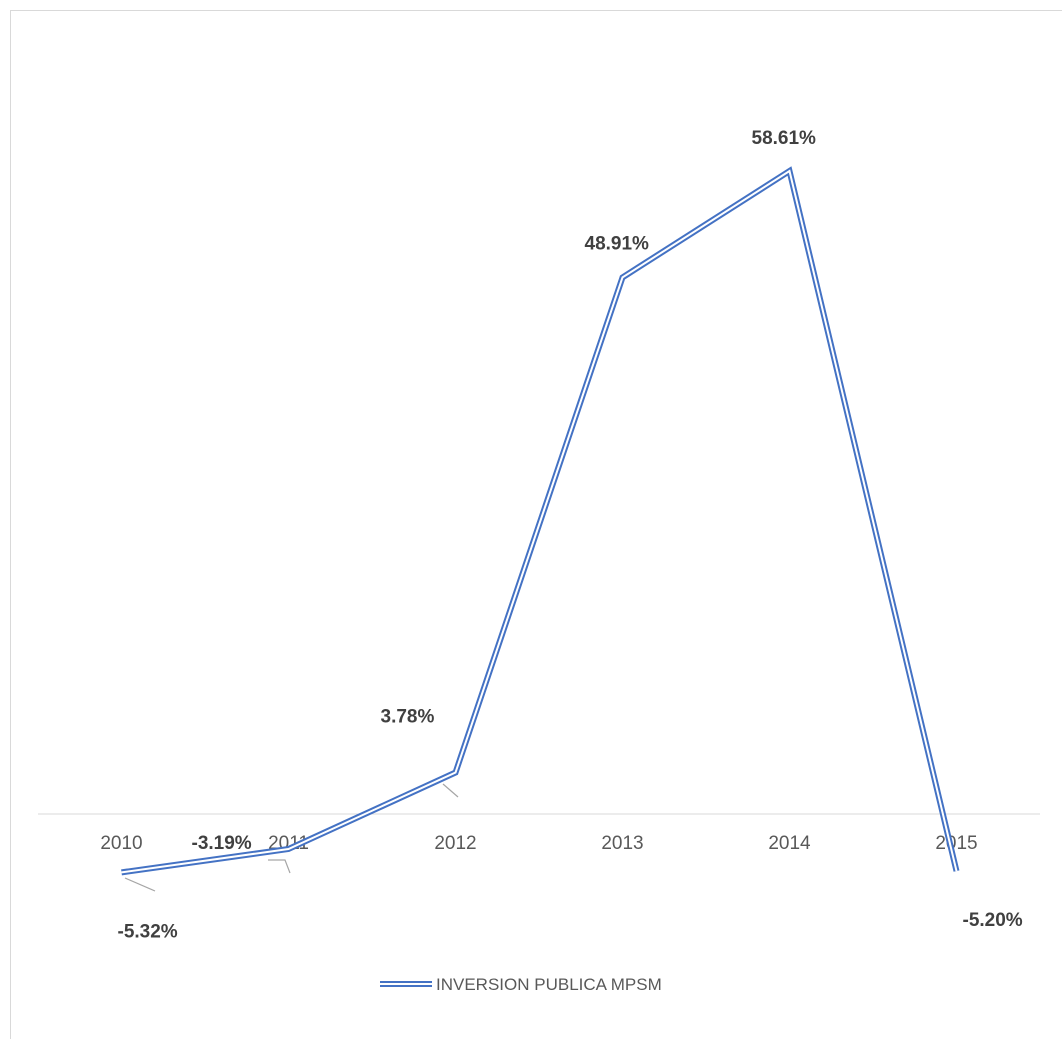 The image size is (1062, 1039). What do you see at coordinates (784, 138) in the screenshot?
I see `data-label-2014: 58.61%` at bounding box center [784, 138].